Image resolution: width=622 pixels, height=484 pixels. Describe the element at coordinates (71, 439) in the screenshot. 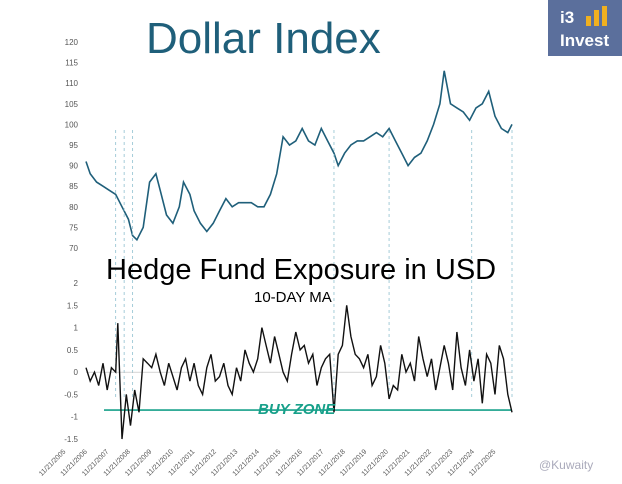

I see `y-tick-label-bottom: -1.5` at that location.